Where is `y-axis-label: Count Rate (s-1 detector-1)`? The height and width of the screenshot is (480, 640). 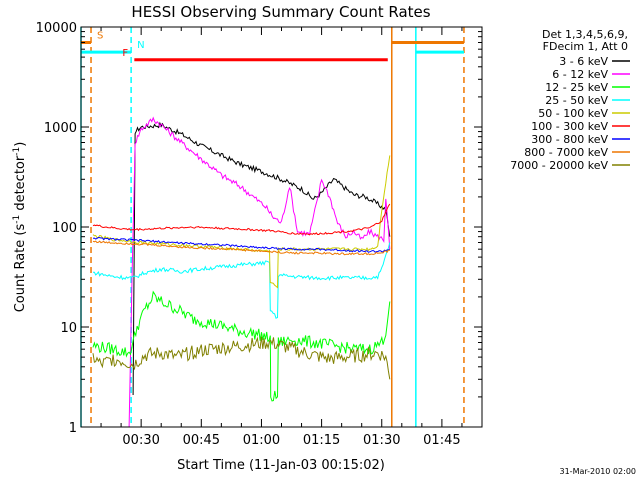
y-axis-label: Count Rate (s-1 detector-1) is located at coordinates (20, 227).